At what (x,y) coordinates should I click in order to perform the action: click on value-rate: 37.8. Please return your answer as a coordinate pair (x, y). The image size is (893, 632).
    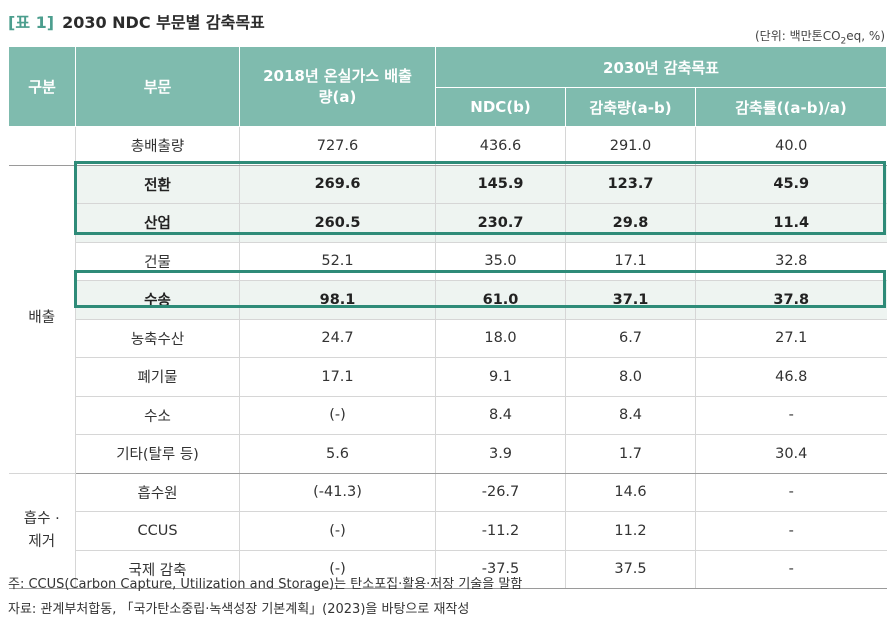
    Looking at the image, I should click on (790, 300).